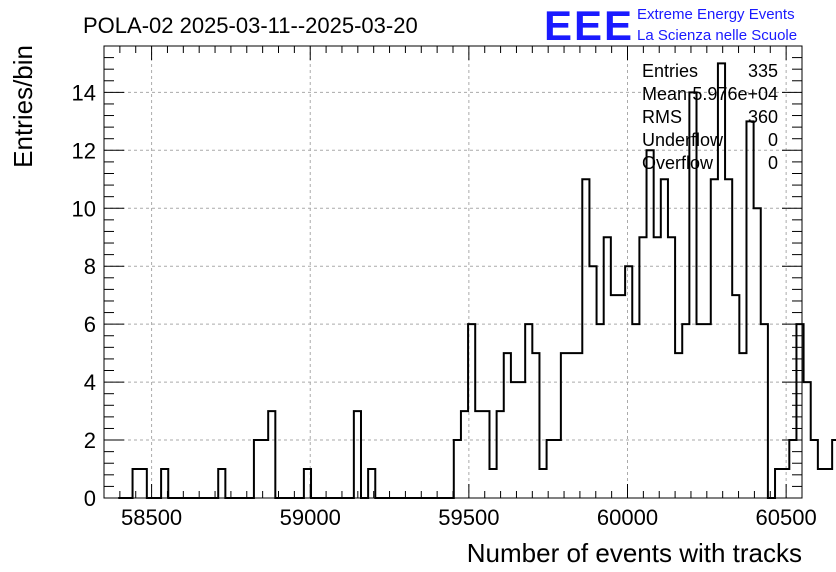  What do you see at coordinates (634, 553) in the screenshot?
I see `x-axis-label: Number of events with tracks` at bounding box center [634, 553].